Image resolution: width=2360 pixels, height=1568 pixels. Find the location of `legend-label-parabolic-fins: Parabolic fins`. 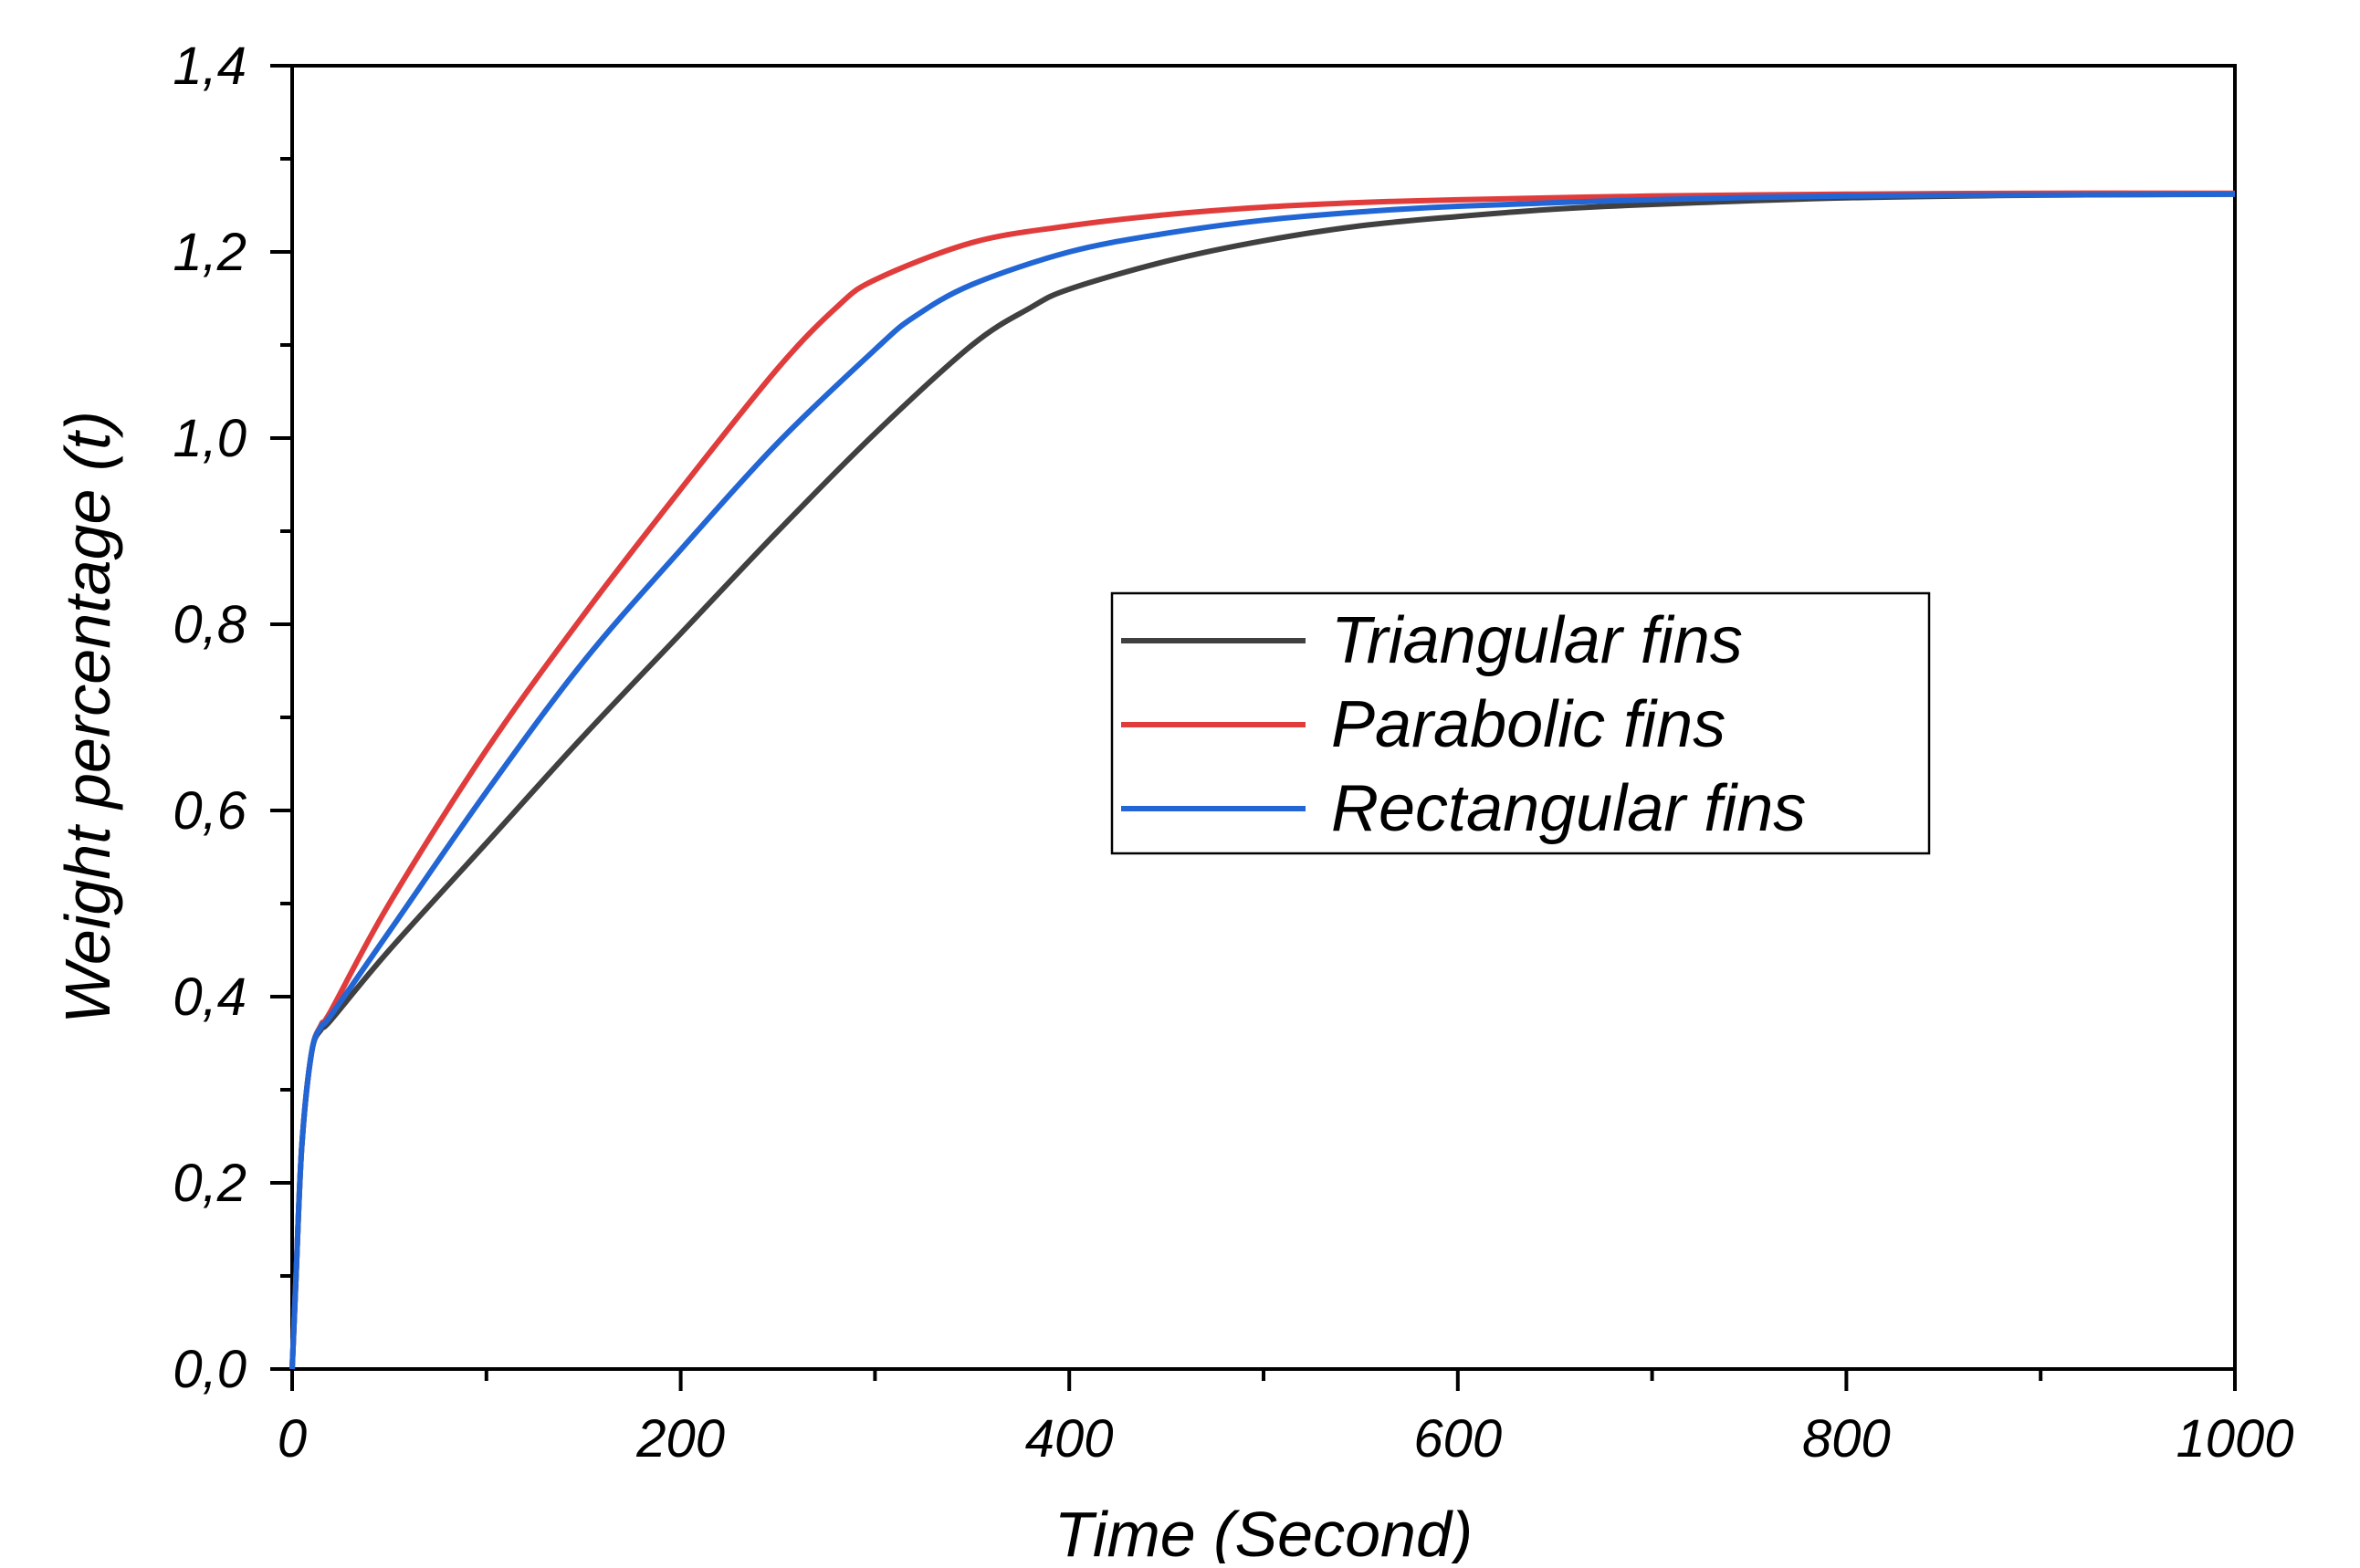

legend-label-parabolic-fins: Parabolic fins is located at coordinates (1528, 724).